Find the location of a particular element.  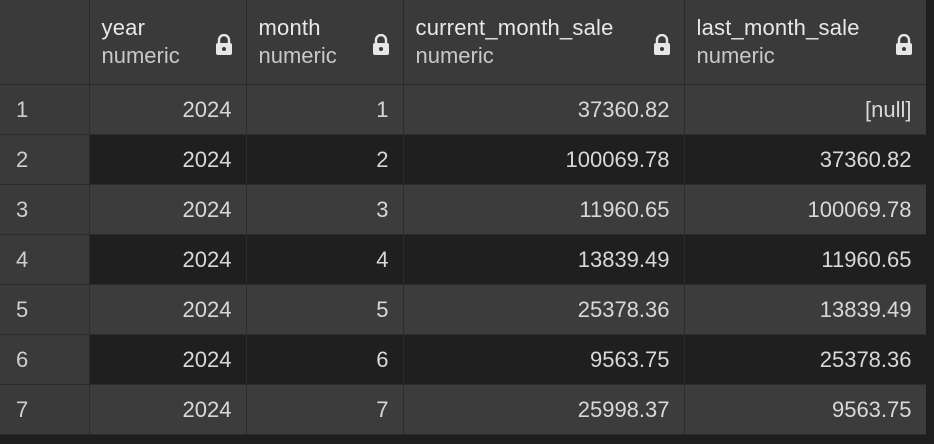

column-name: month is located at coordinates (289, 27).